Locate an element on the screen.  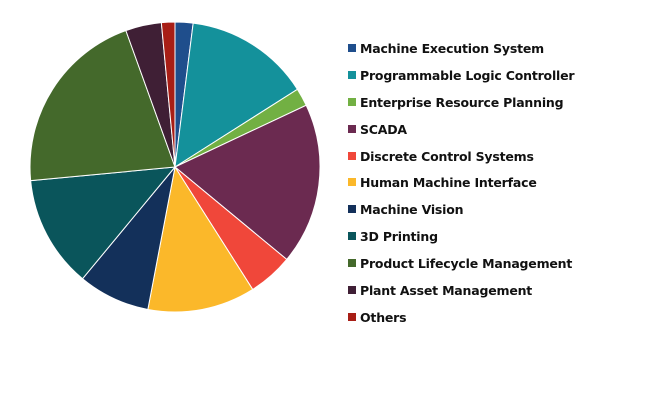
legend-item: Plant Asset Management is located at coordinates (461, 296).